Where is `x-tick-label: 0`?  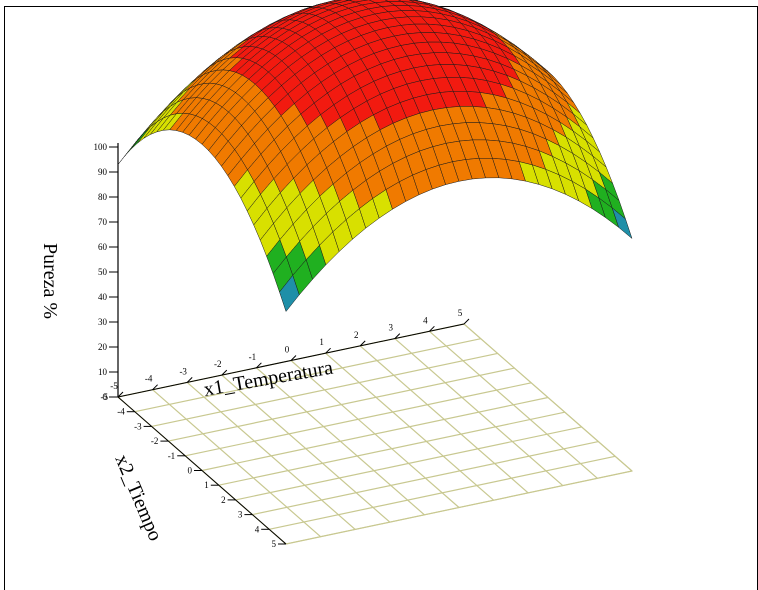
x-tick-label: 0 is located at coordinates (287, 350).